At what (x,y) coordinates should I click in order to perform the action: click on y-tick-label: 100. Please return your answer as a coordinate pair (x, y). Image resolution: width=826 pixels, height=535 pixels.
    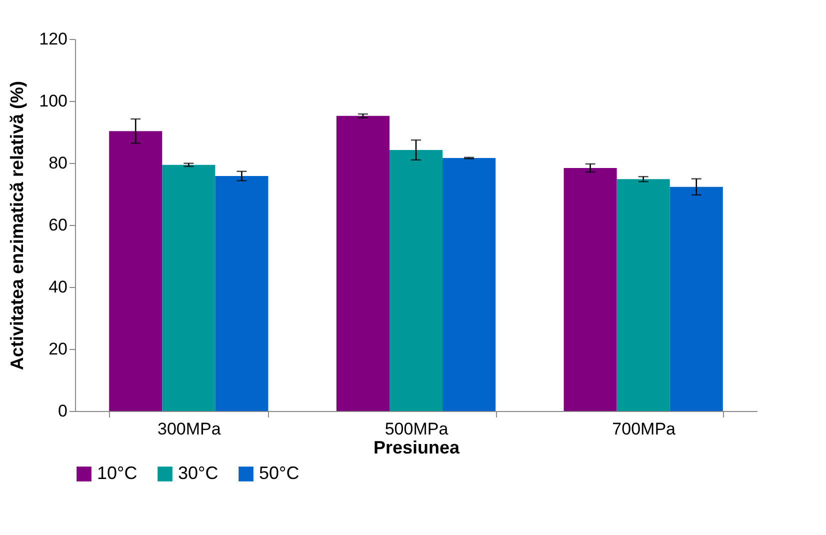
    Looking at the image, I should click on (53, 101).